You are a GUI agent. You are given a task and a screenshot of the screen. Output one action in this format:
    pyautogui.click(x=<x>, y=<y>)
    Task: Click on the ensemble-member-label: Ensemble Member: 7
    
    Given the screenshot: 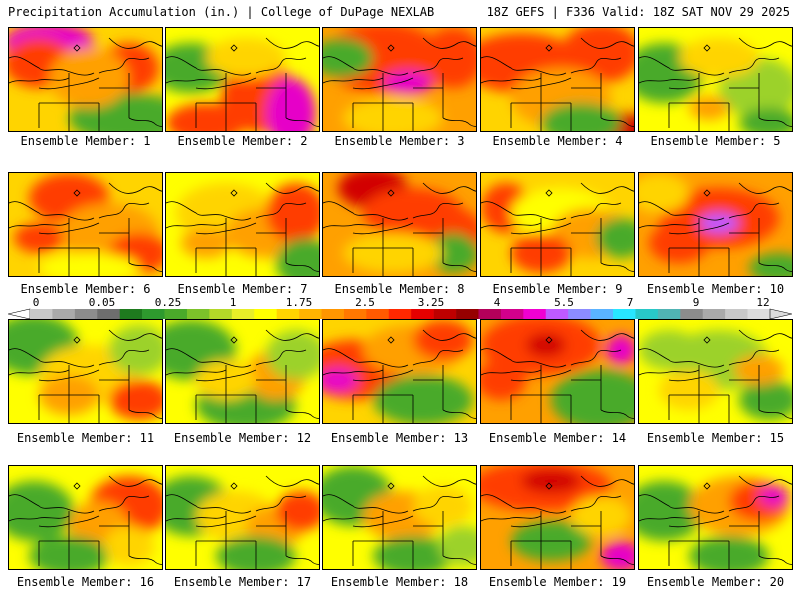 What is the action you would take?
    pyautogui.click(x=242, y=289)
    